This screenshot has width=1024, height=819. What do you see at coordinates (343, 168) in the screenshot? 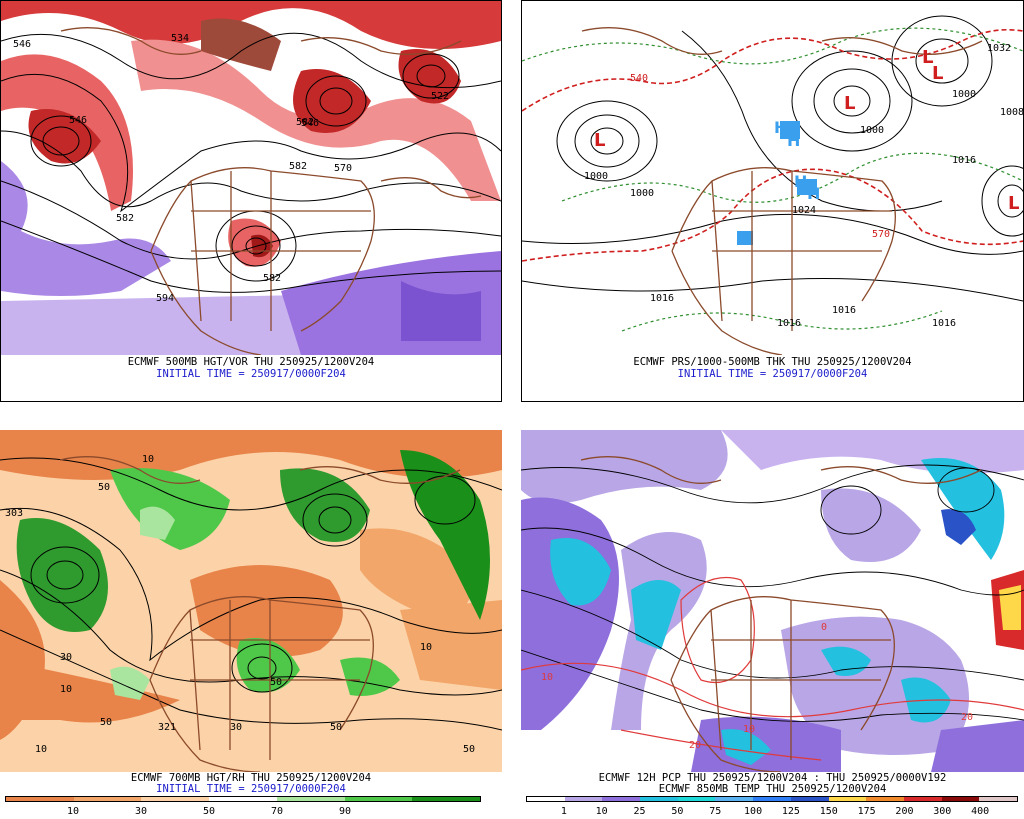
I see `contour-label: 570` at bounding box center [343, 168].